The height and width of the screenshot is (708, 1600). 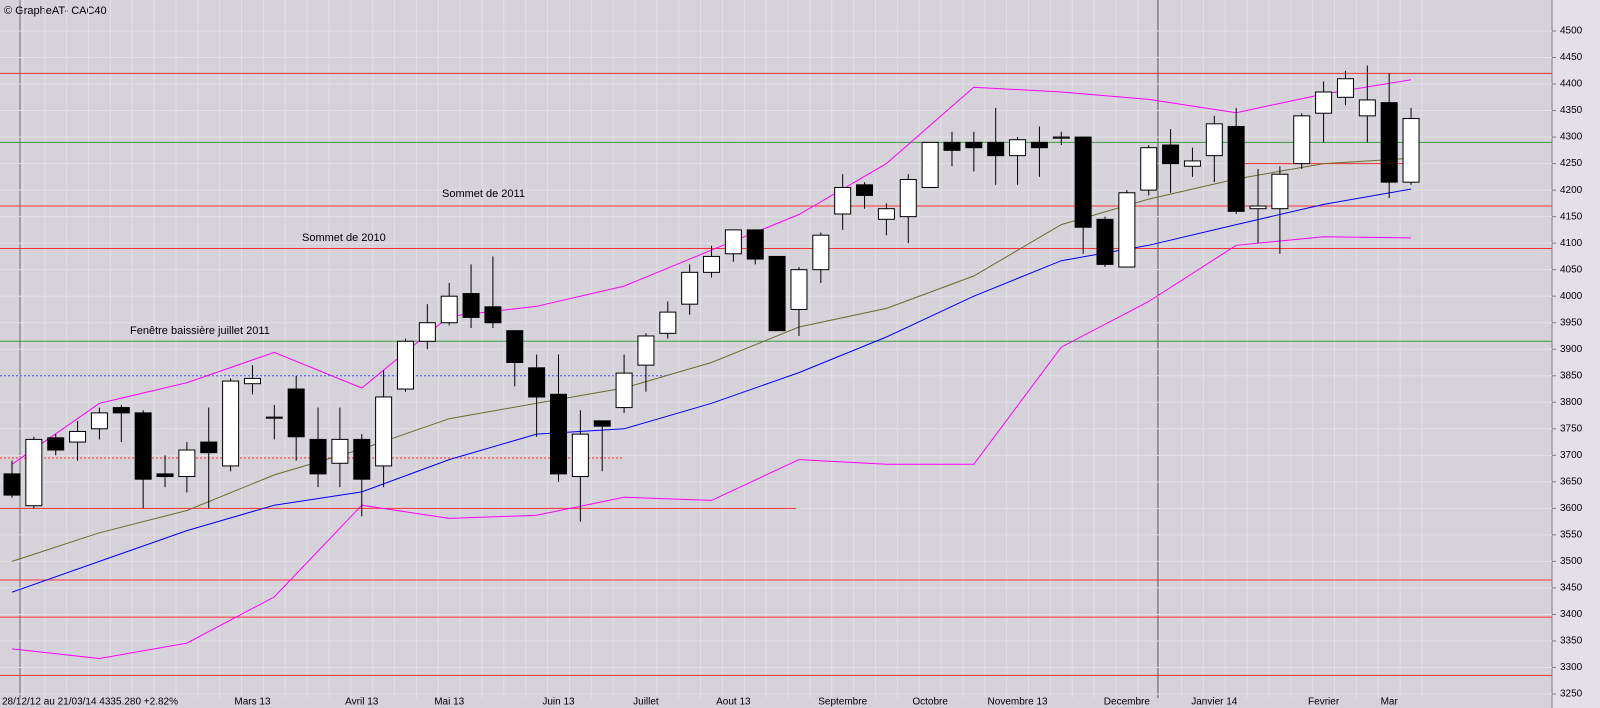 What do you see at coordinates (1571, 535) in the screenshot?
I see `y-tick-label: 3550` at bounding box center [1571, 535].